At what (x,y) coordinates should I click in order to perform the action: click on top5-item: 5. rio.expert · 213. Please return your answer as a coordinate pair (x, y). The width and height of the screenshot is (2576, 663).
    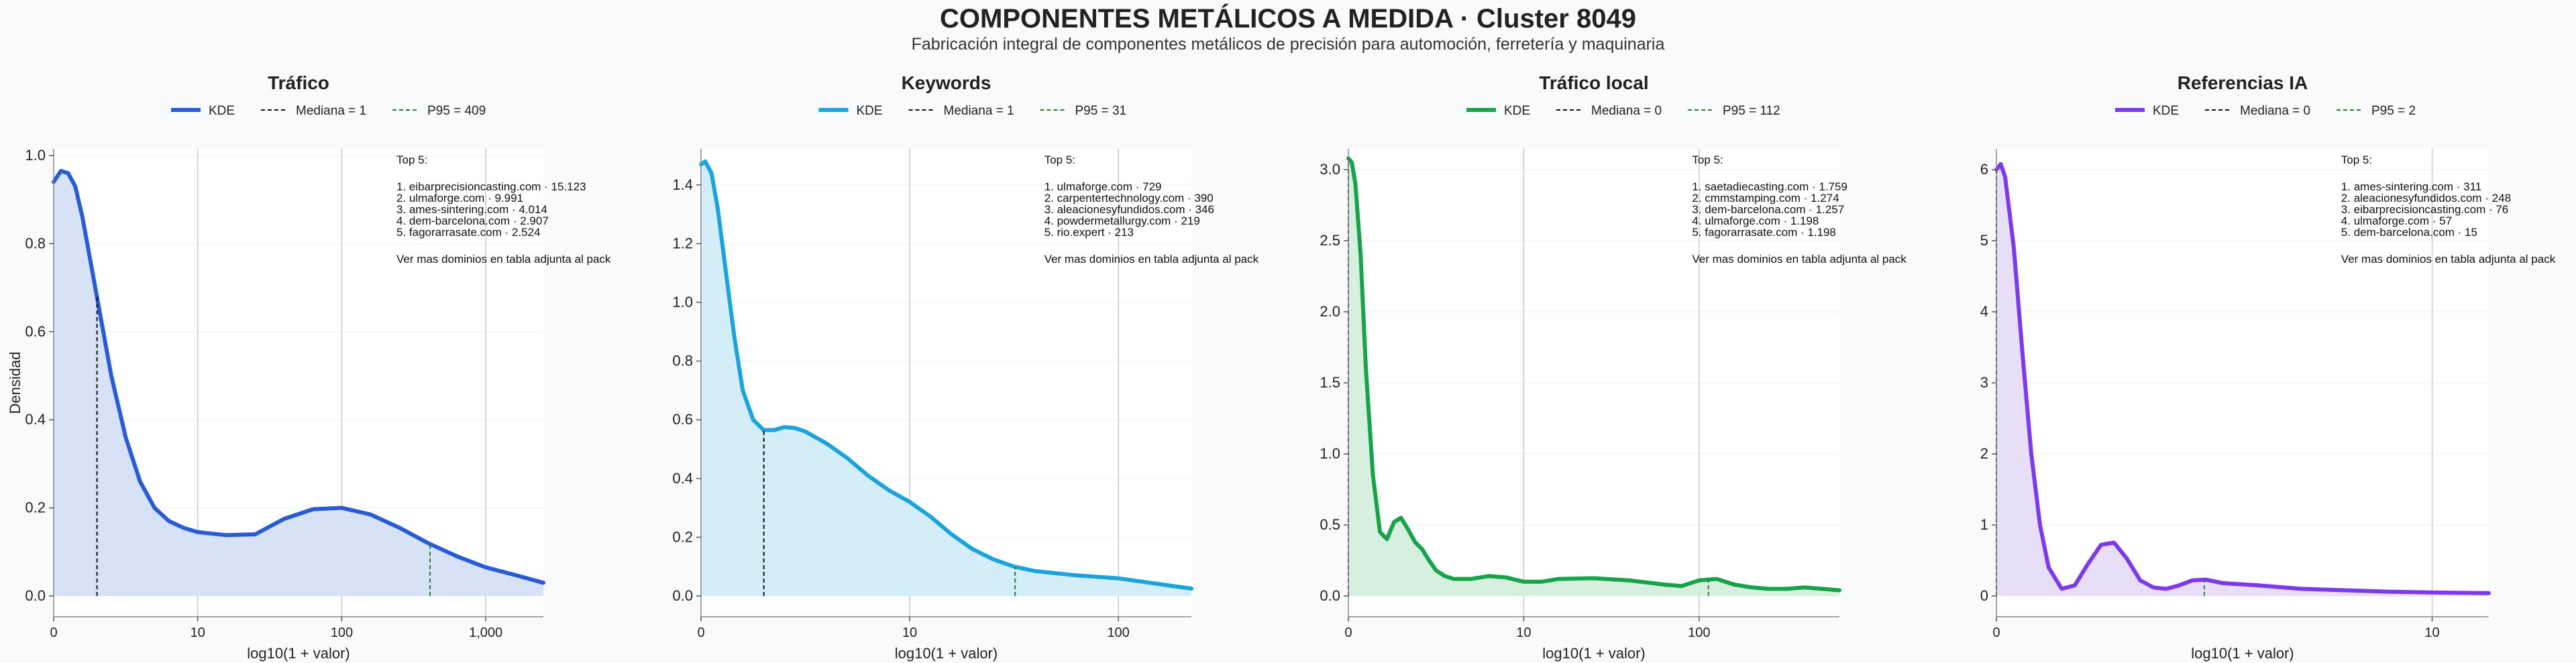
    Looking at the image, I should click on (1089, 232).